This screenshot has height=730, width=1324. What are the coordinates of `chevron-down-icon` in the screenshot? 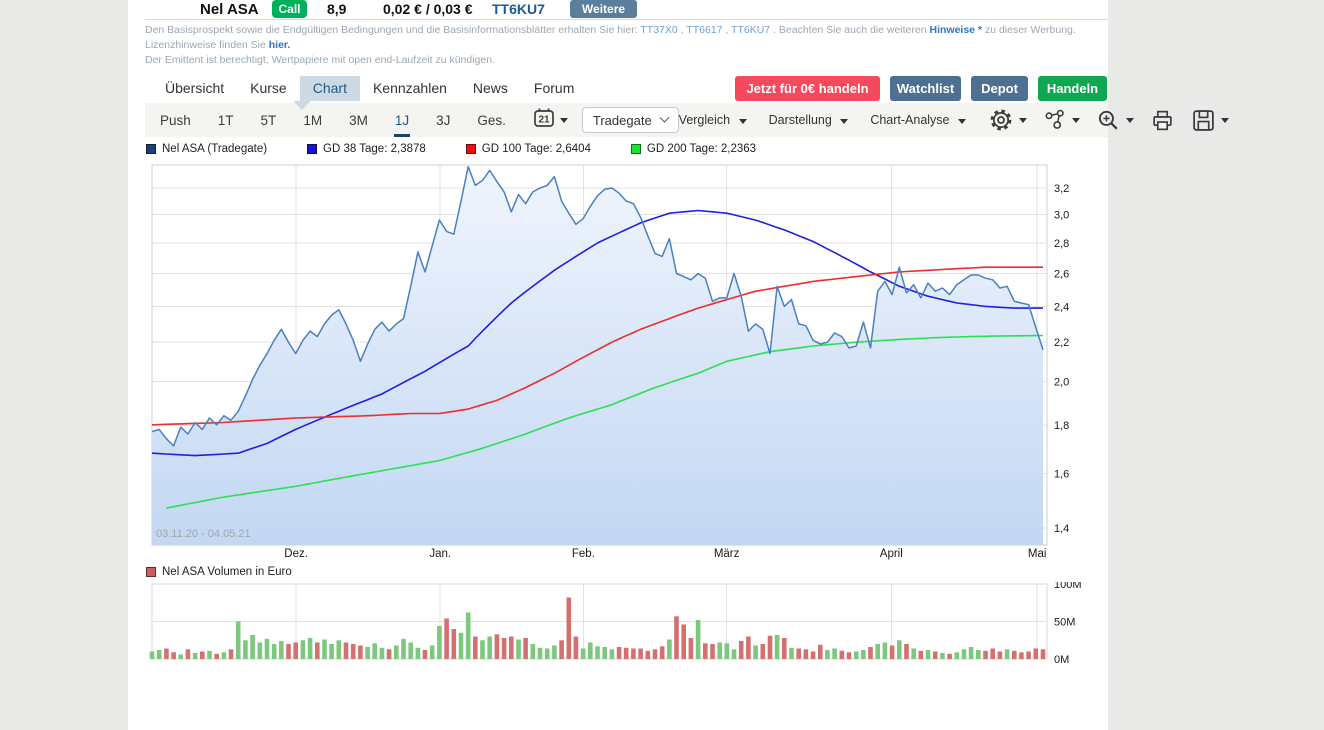 It's located at (664, 117).